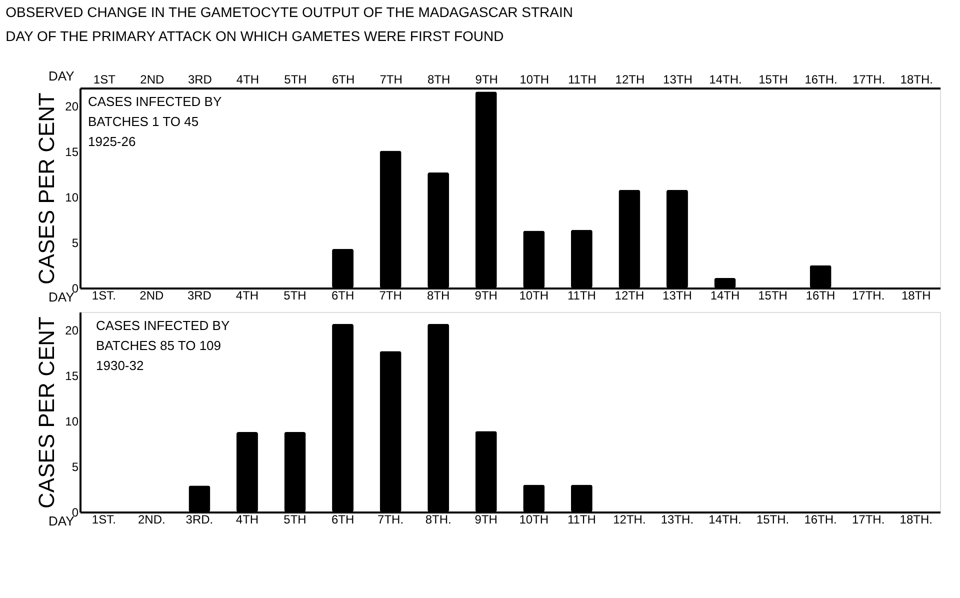 This screenshot has width=960, height=598. What do you see at coordinates (199, 295) in the screenshot?
I see `x-tick-label: 3RD` at bounding box center [199, 295].